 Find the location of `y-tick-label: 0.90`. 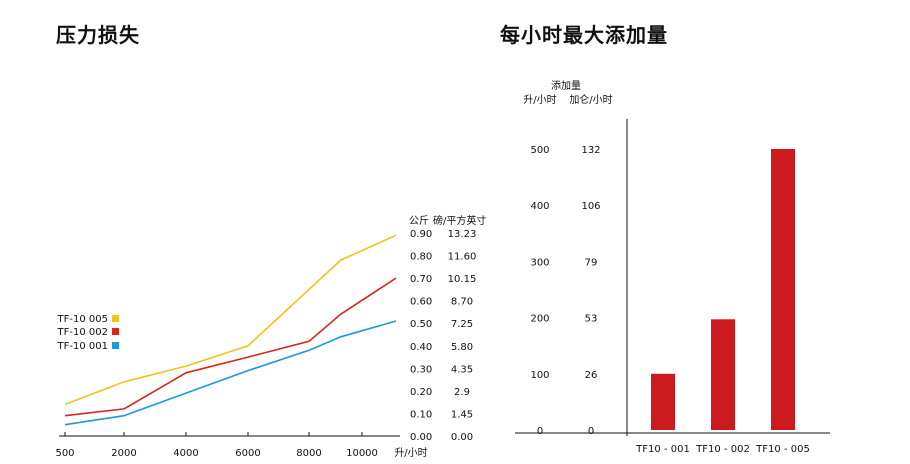

y-tick-label: 0.90 is located at coordinates (421, 234).